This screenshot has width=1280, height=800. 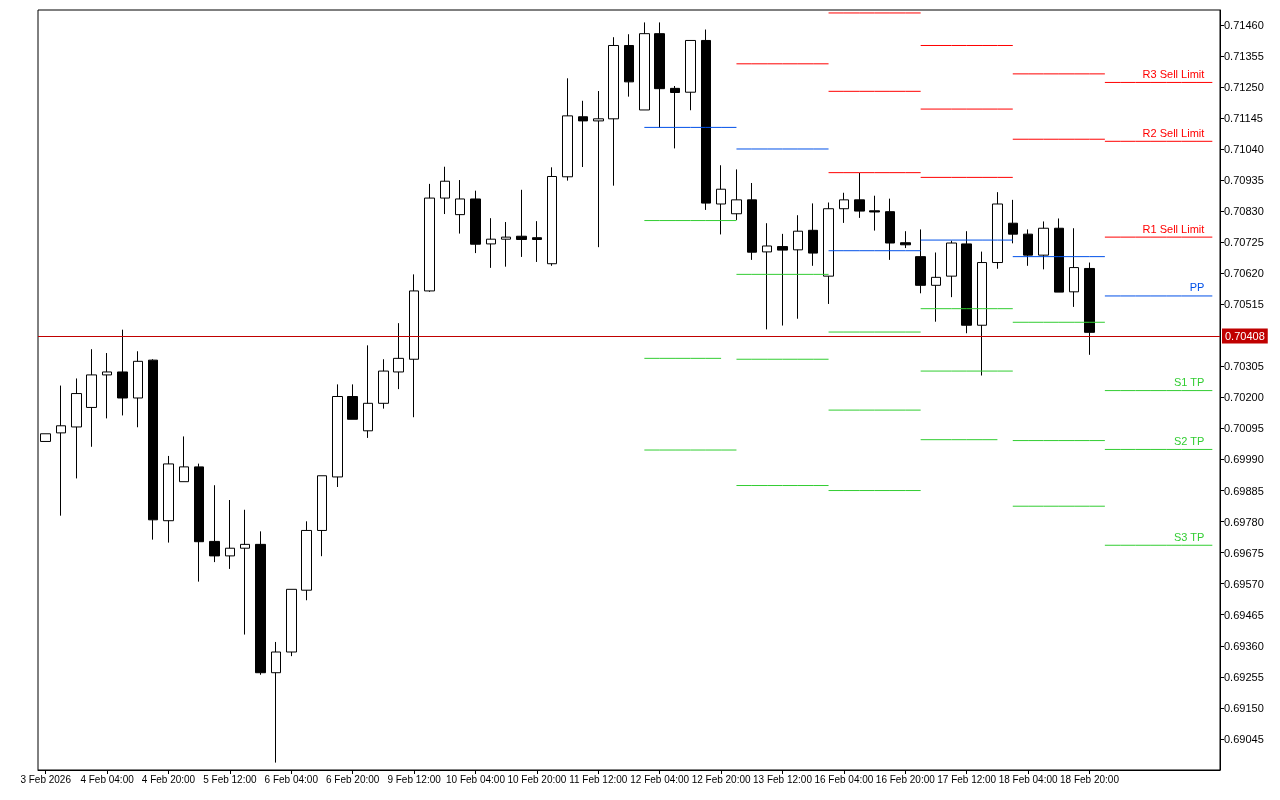 I want to click on x-tick-label: 10 Feb 20:00, so click(x=537, y=779).